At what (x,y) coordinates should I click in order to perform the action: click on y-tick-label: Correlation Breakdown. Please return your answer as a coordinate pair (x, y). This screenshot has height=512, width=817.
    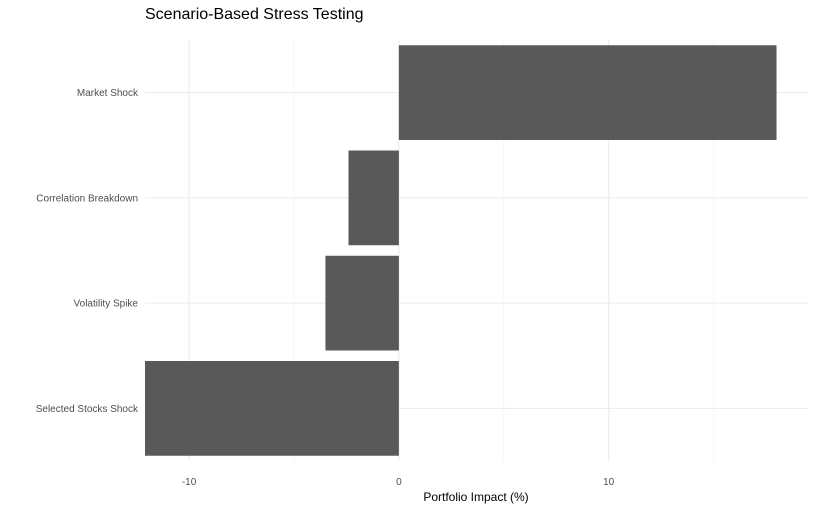
    Looking at the image, I should click on (87, 198).